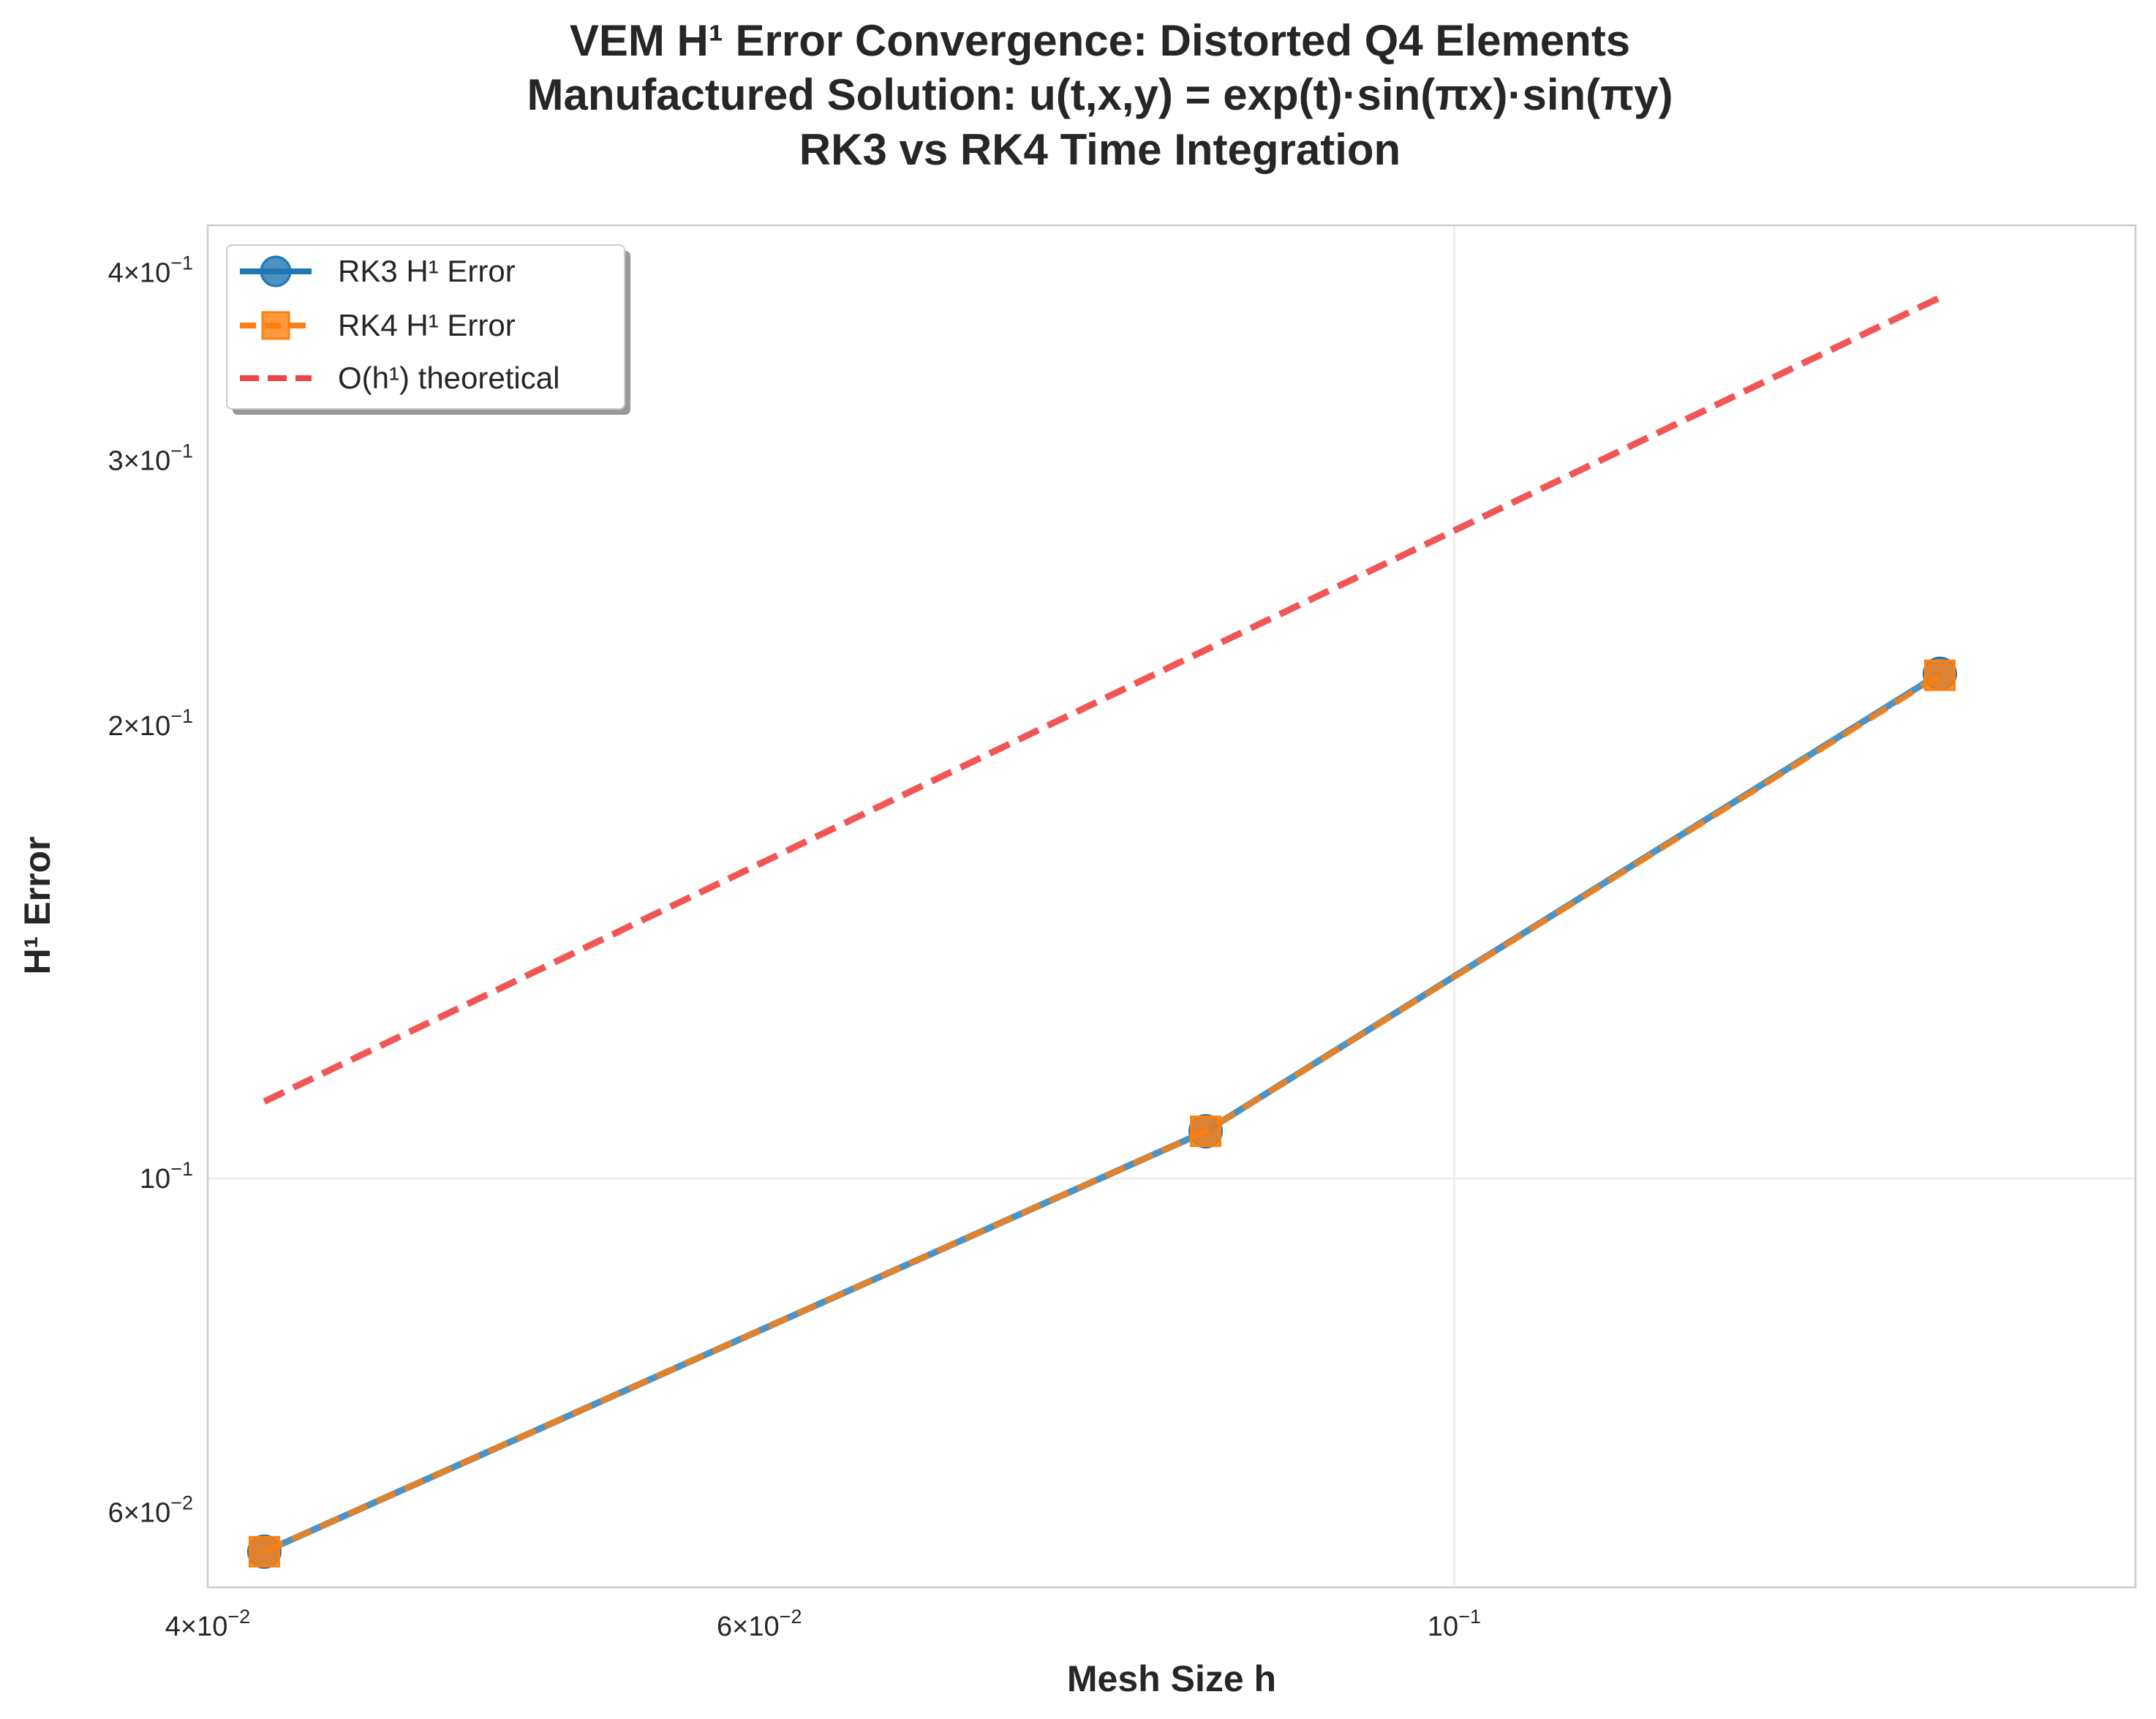 Image resolution: width=2156 pixels, height=1719 pixels. Describe the element at coordinates (1171, 1679) in the screenshot. I see `x-axis-label: Mesh Size h` at that location.